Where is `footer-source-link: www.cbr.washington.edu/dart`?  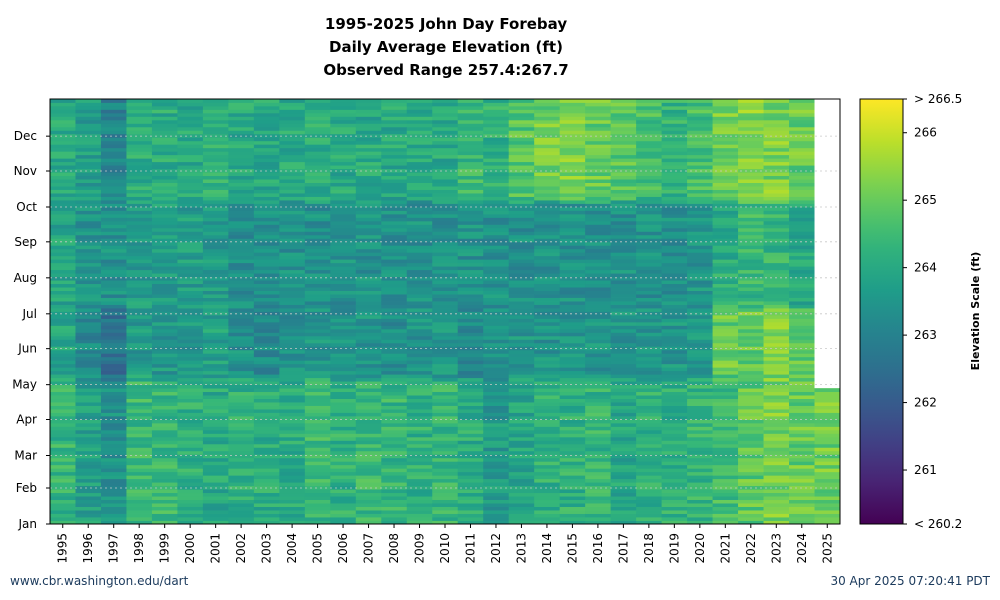
footer-source-link: www.cbr.washington.edu/dart is located at coordinates (99, 581).